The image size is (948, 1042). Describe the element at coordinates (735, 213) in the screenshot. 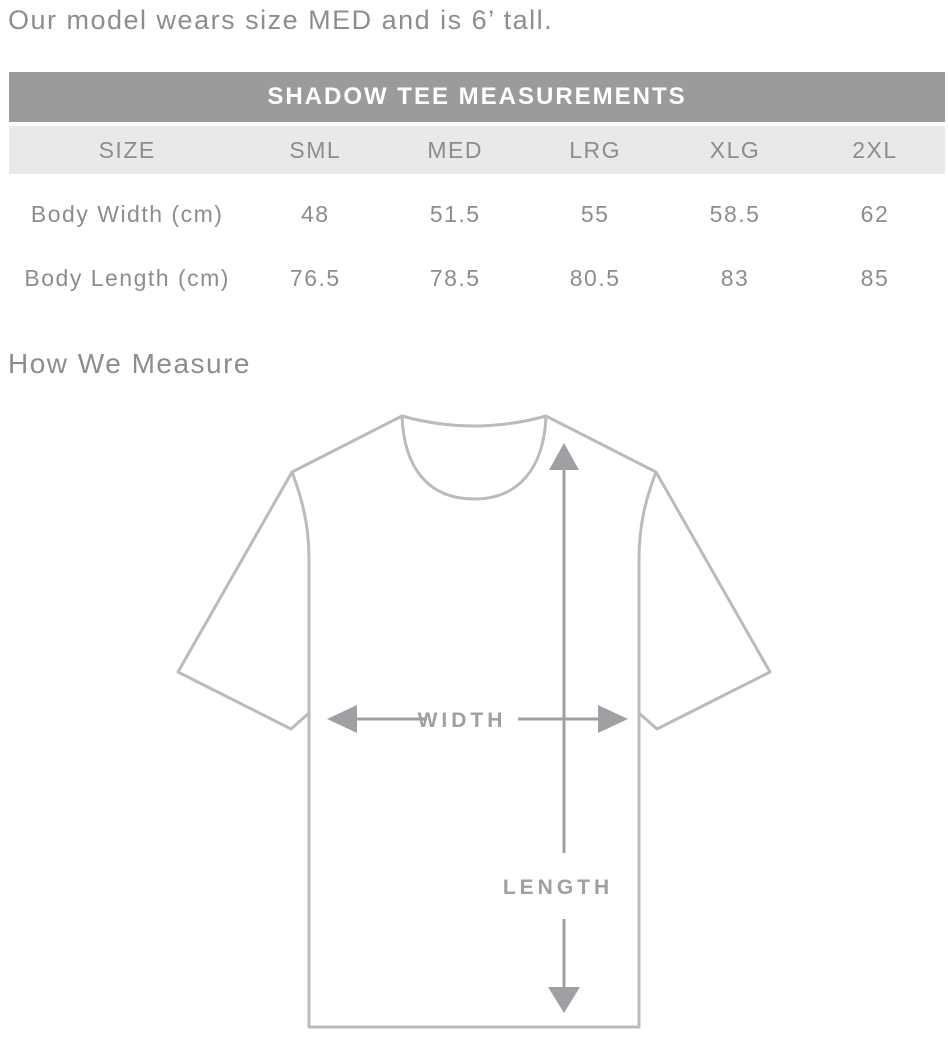

I see `table-cell: 58.5` at that location.